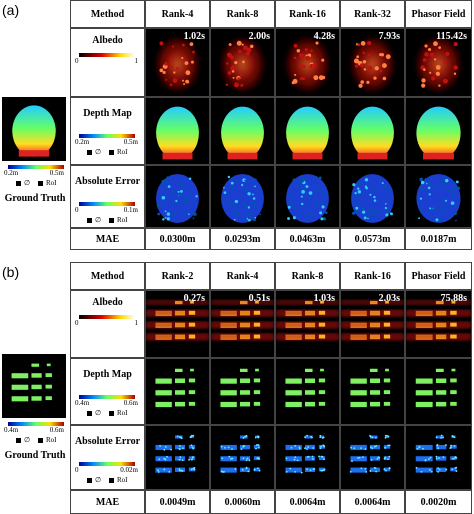 The image size is (474, 514). Describe the element at coordinates (438, 14) in the screenshot. I see `header-cell: Phasor Field` at that location.